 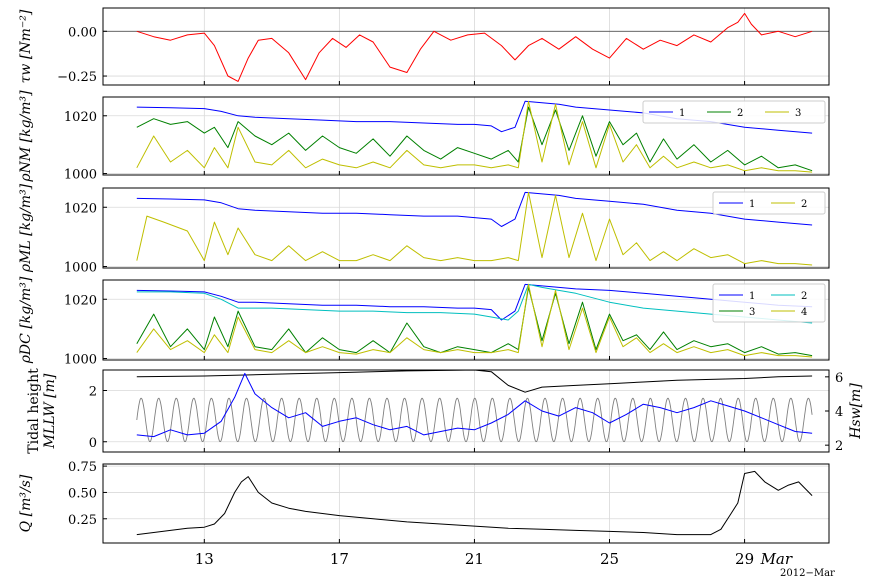 I want to click on panel-1: −0.25 0.00 τw [Nm⁻²], so click(x=424, y=46).